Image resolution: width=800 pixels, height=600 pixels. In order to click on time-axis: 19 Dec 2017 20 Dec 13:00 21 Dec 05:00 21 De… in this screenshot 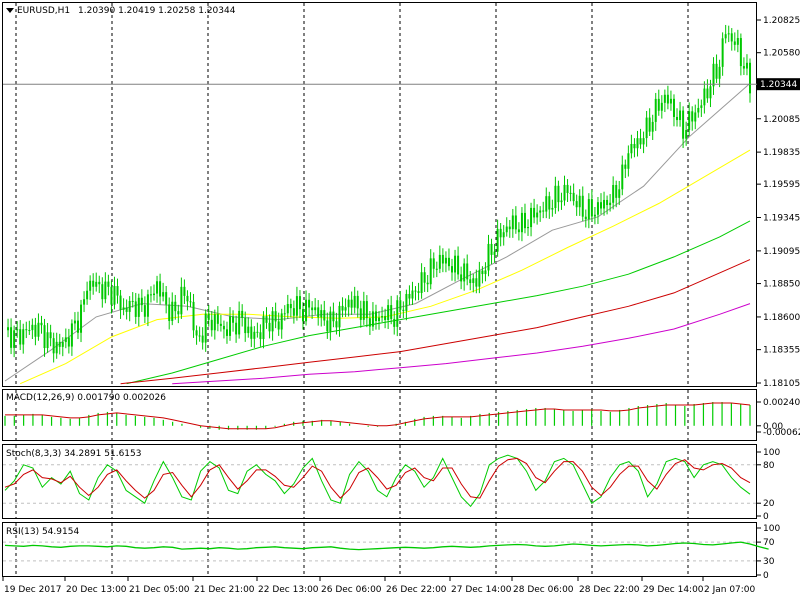, I will do `click(379, 586)`.